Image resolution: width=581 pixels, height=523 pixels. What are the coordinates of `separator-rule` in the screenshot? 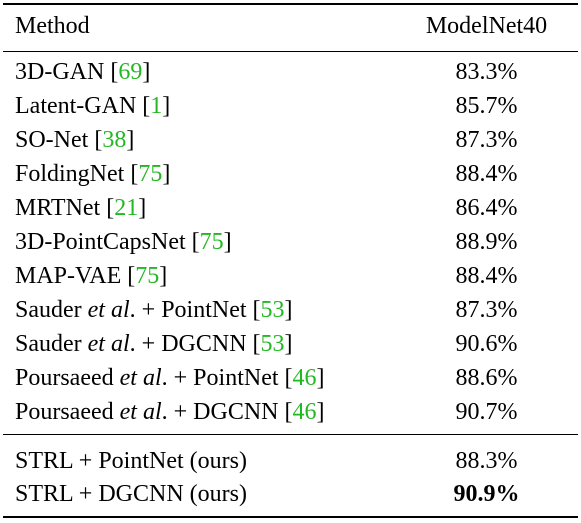 It's located at (290, 434).